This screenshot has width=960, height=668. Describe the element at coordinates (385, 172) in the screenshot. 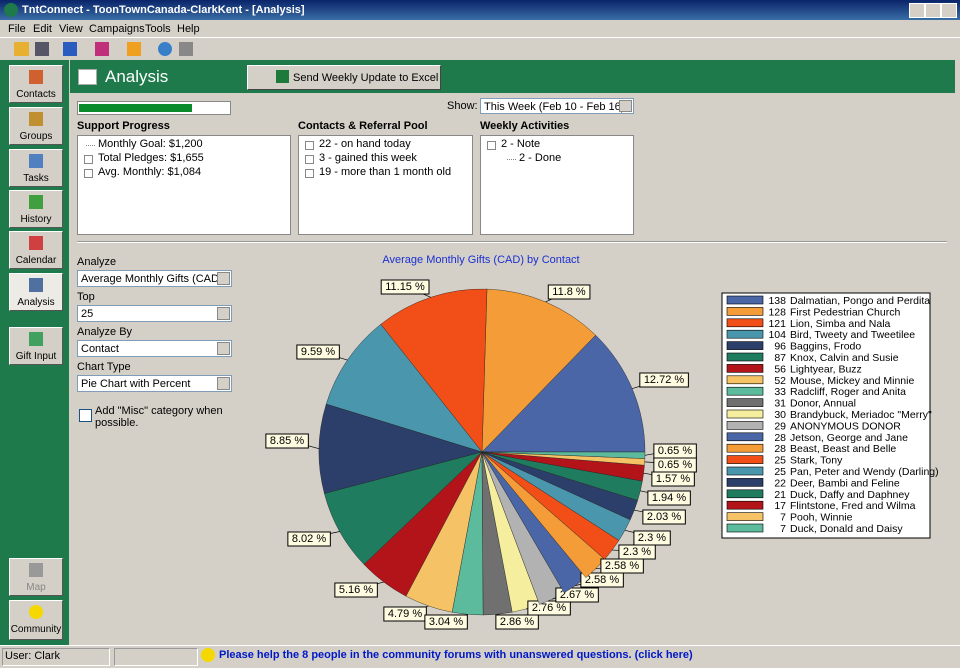

I see `tree-item: 19 - more than 1 month old` at that location.